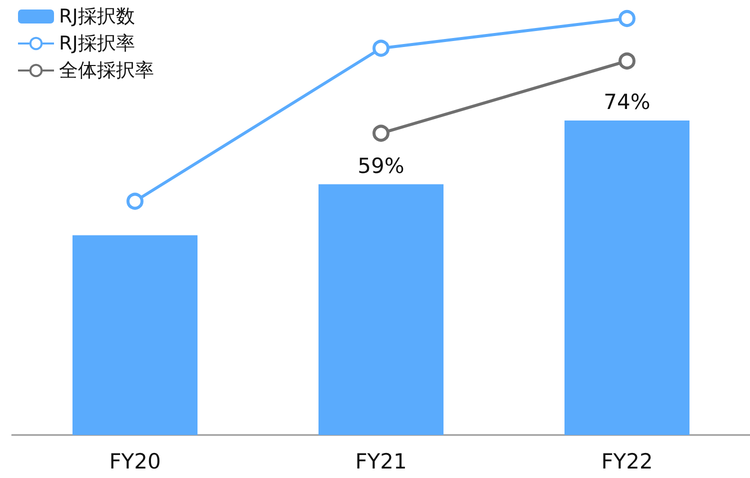 This screenshot has height=478, width=750. What do you see at coordinates (135, 462) in the screenshot?
I see `x-tick-label: FY20` at bounding box center [135, 462].